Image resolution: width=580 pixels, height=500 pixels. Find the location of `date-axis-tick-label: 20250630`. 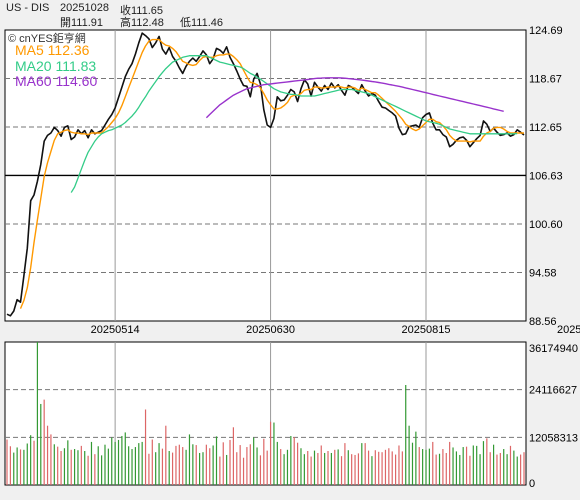

date-axis-tick-label: 20250630 is located at coordinates (270, 330).